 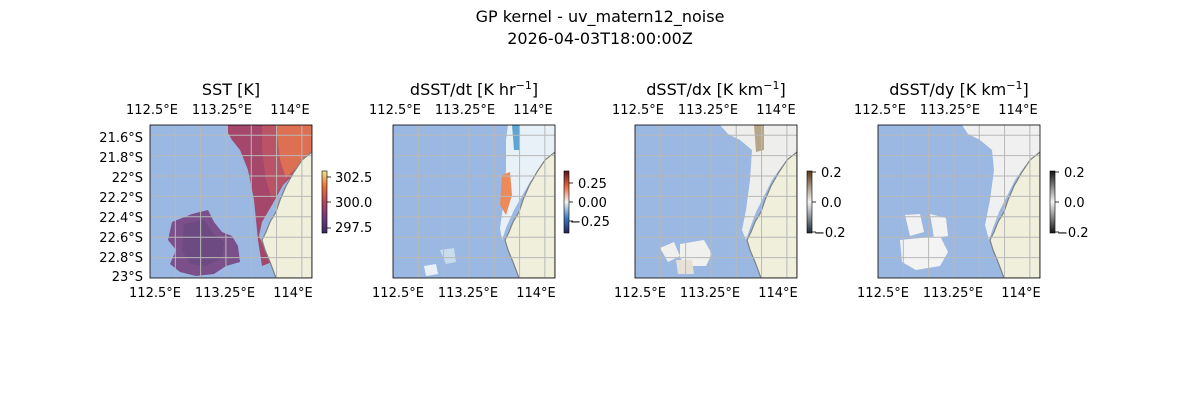 What do you see at coordinates (592, 203) in the screenshot?
I see `colorbar-tick: 0.00` at bounding box center [592, 203].